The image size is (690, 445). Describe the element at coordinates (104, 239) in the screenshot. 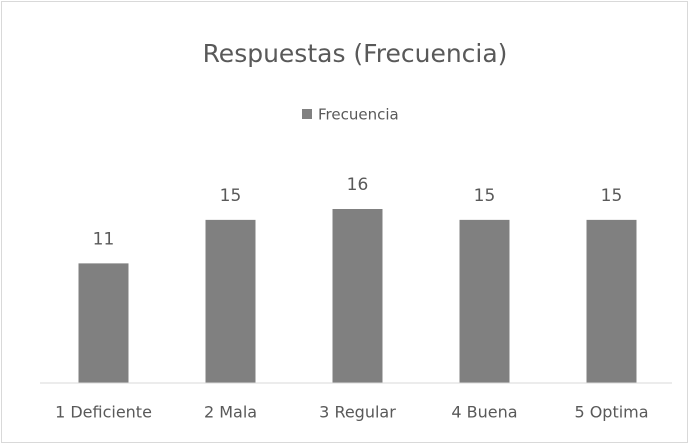

I see `data-label: 11` at that location.